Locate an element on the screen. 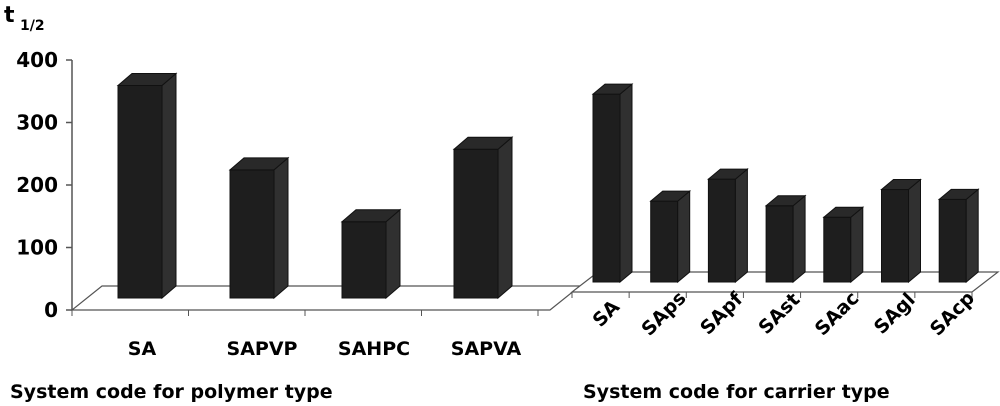 This screenshot has height=406, width=1000. x-axis-title-carrier: System code for carrier type is located at coordinates (736, 392).